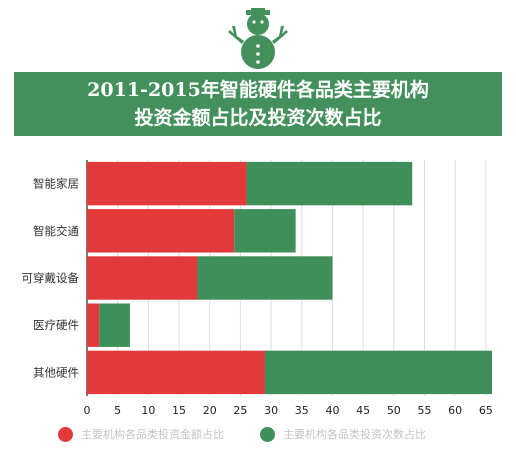 The image size is (516, 452). Describe the element at coordinates (332, 410) in the screenshot. I see `x-tick-label: 40` at that location.